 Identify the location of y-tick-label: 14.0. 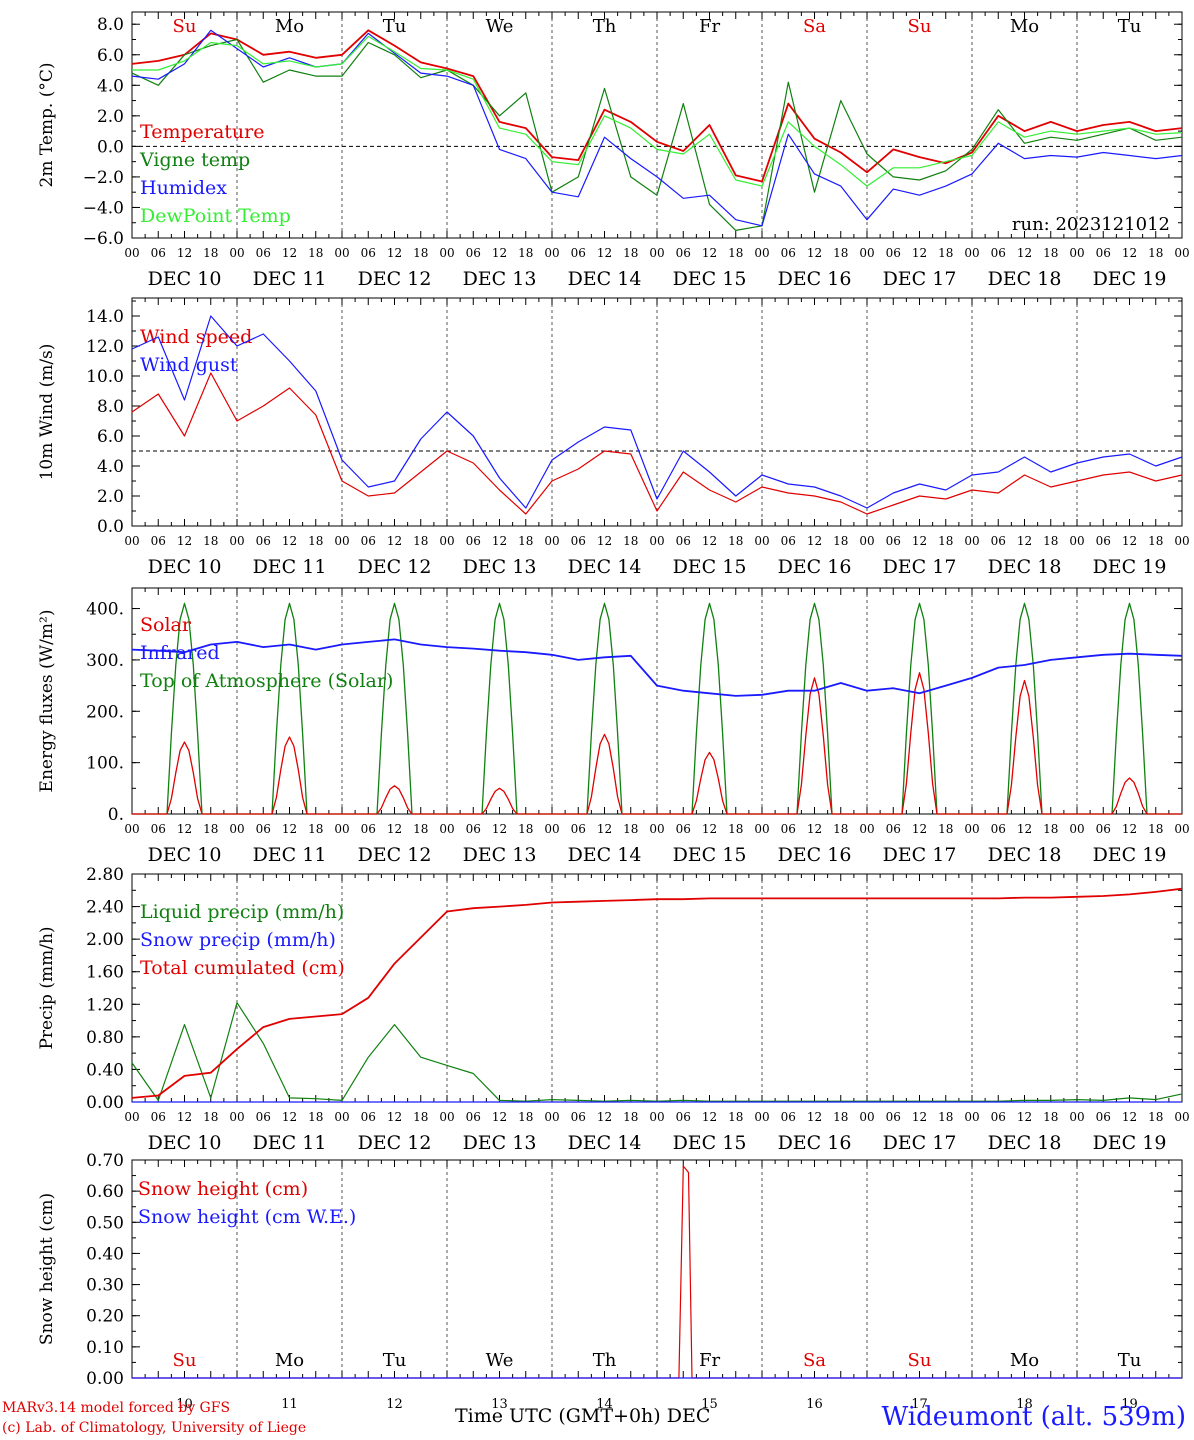
(105, 317).